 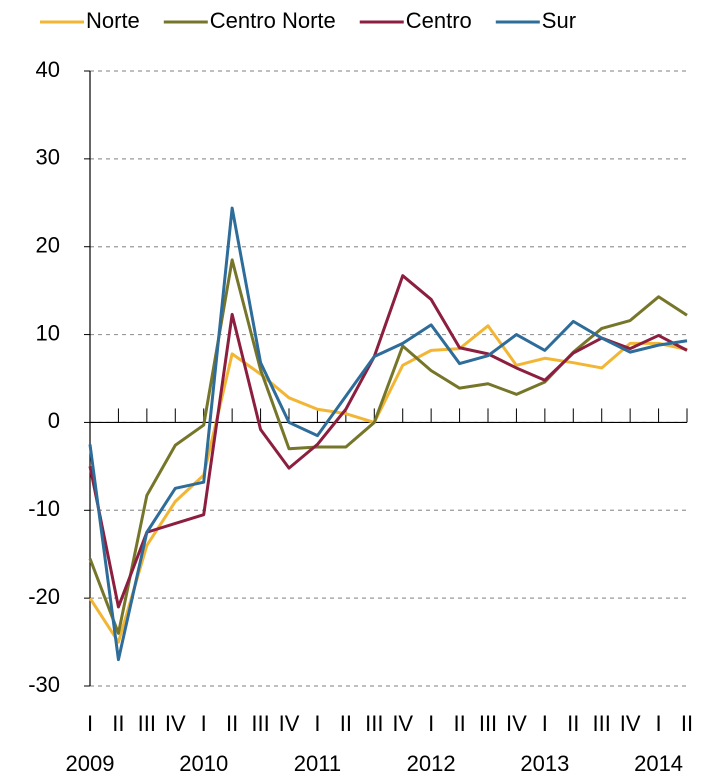 I want to click on y-tick-label: 40, so click(x=48, y=69).